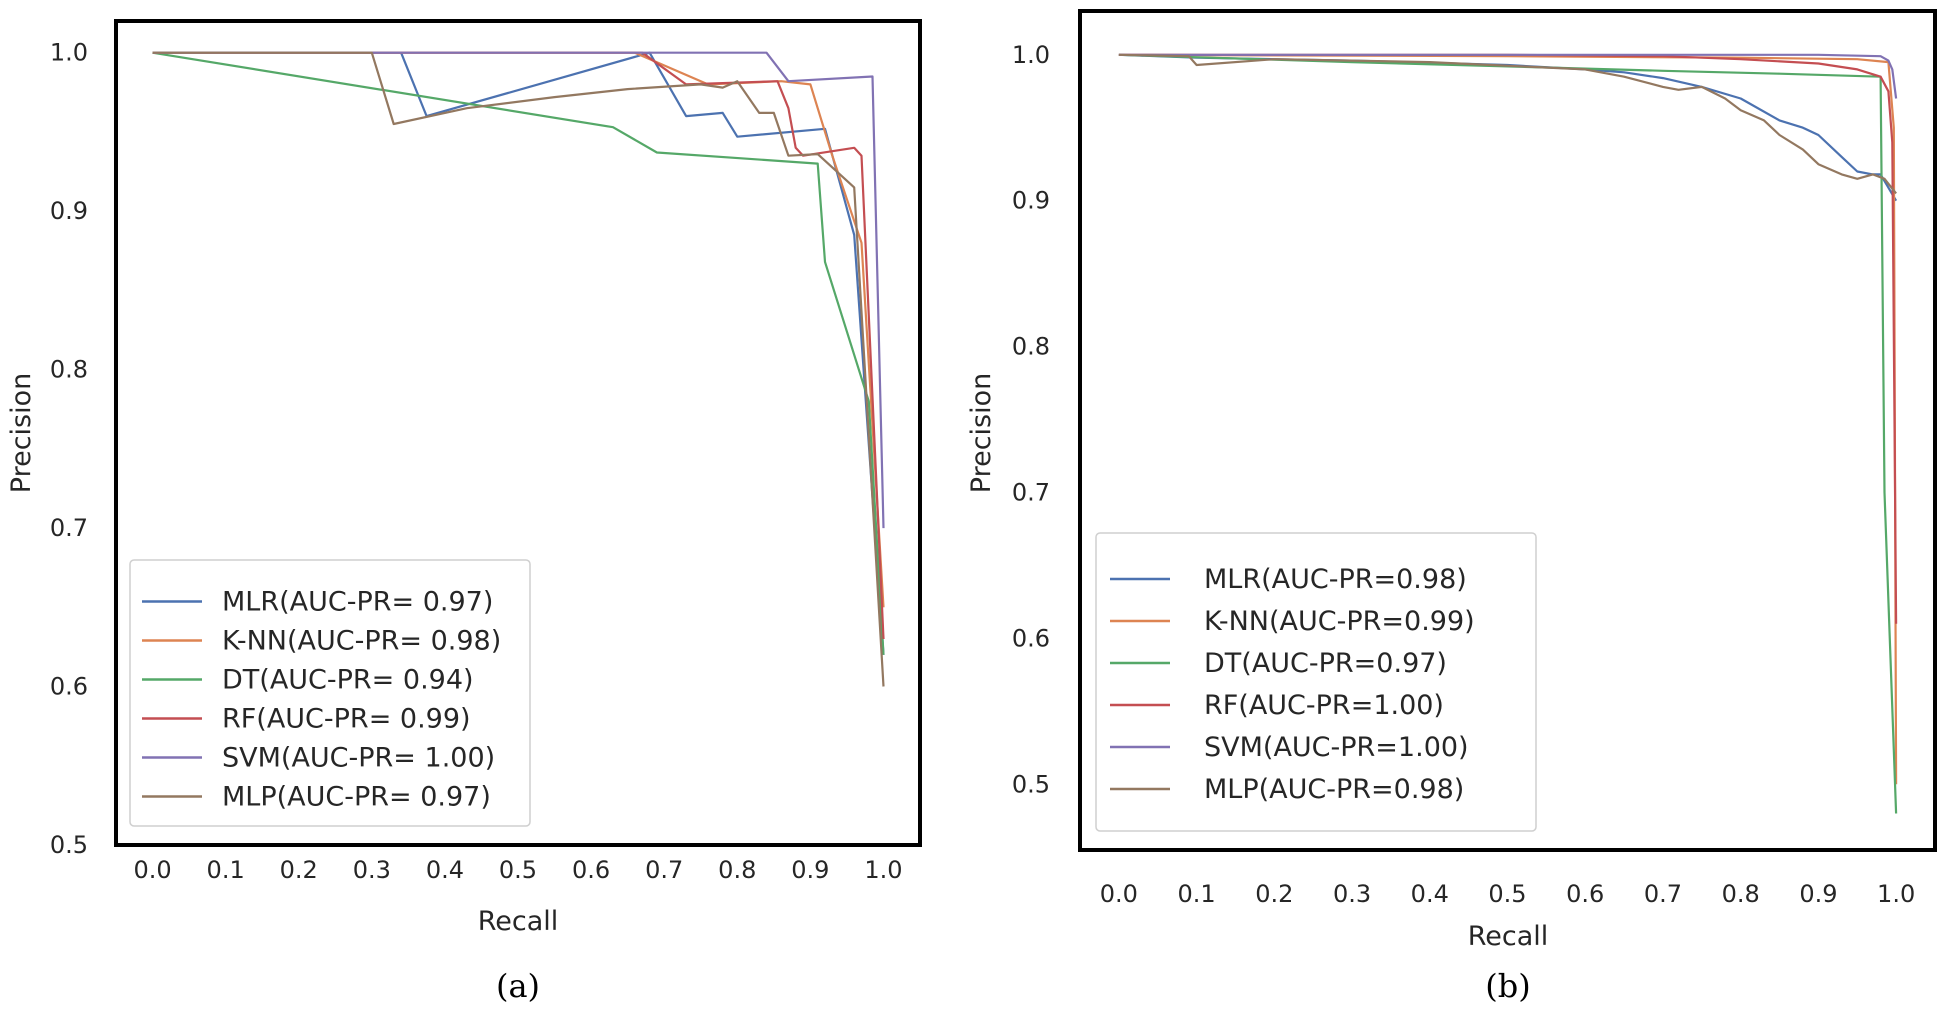 This screenshot has width=1945, height=1009. Describe the element at coordinates (1334, 789) in the screenshot. I see `legend-label: MLP(AUC-PR=0.98)` at that location.